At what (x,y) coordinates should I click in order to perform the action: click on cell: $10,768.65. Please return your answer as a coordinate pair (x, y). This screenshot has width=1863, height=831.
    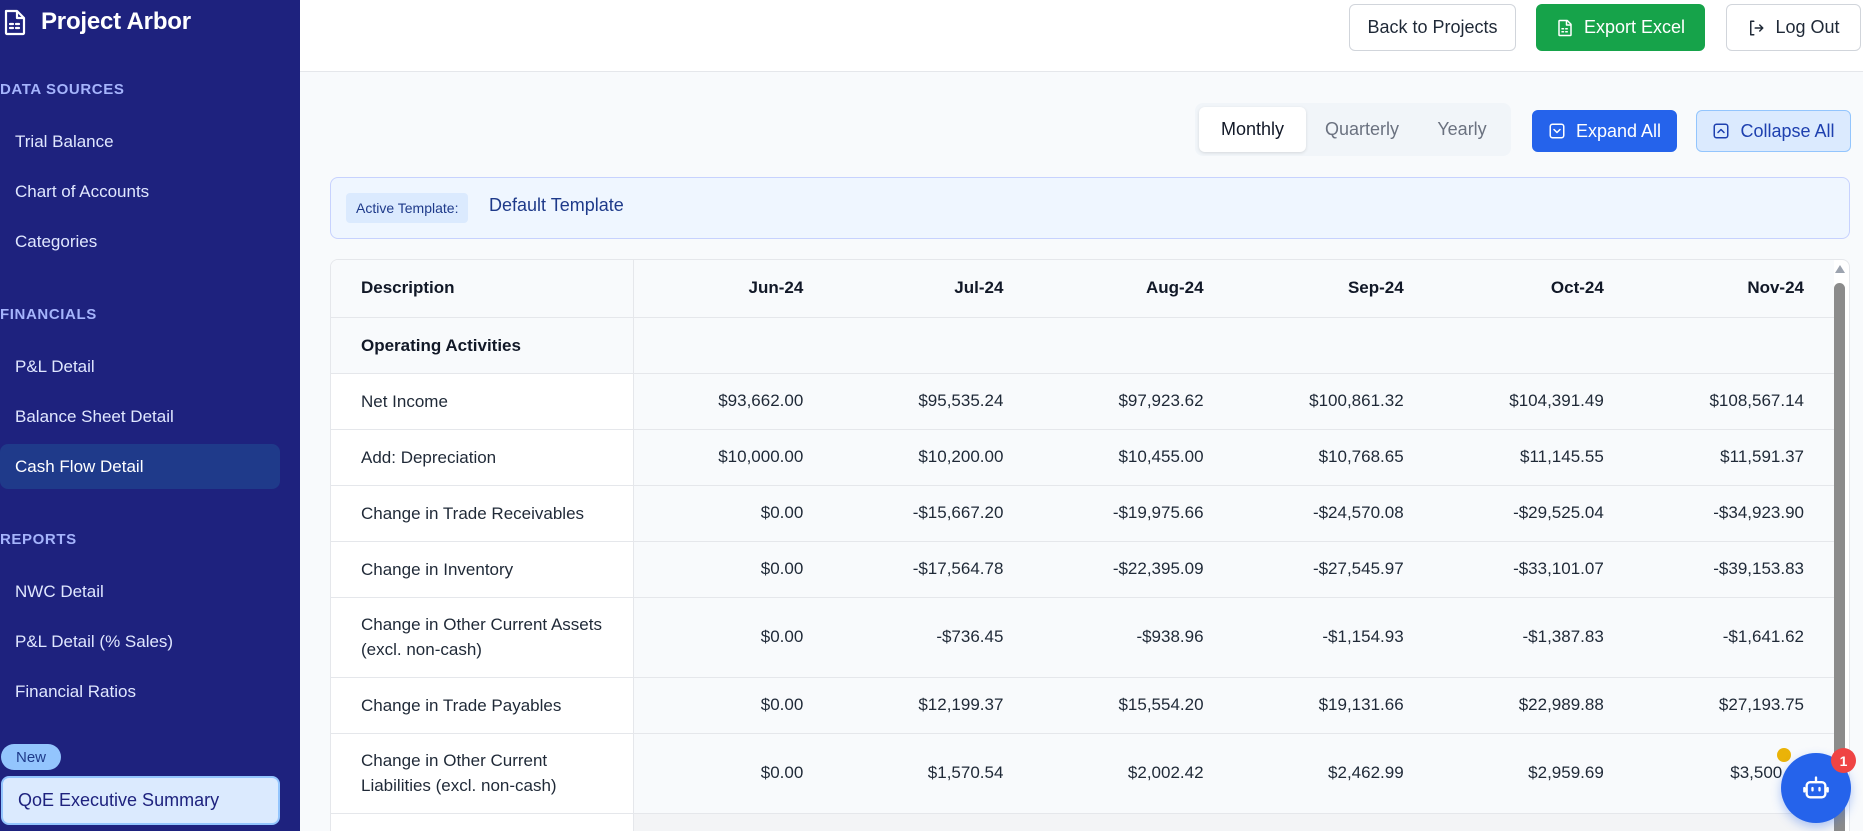
    Looking at the image, I should click on (1333, 457).